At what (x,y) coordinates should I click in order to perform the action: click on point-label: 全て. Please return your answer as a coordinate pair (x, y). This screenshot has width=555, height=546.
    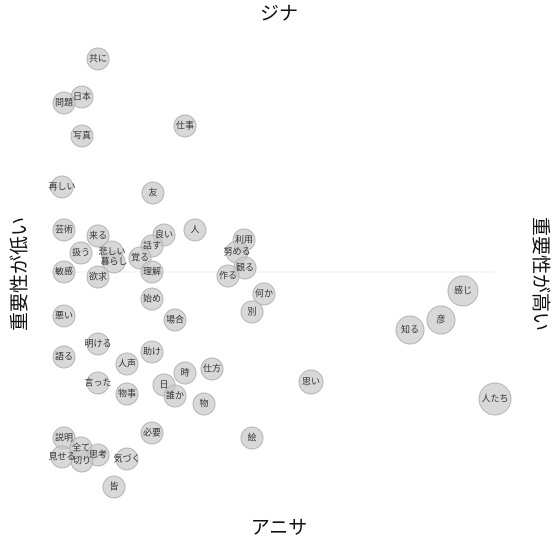
    Looking at the image, I should click on (81, 448).